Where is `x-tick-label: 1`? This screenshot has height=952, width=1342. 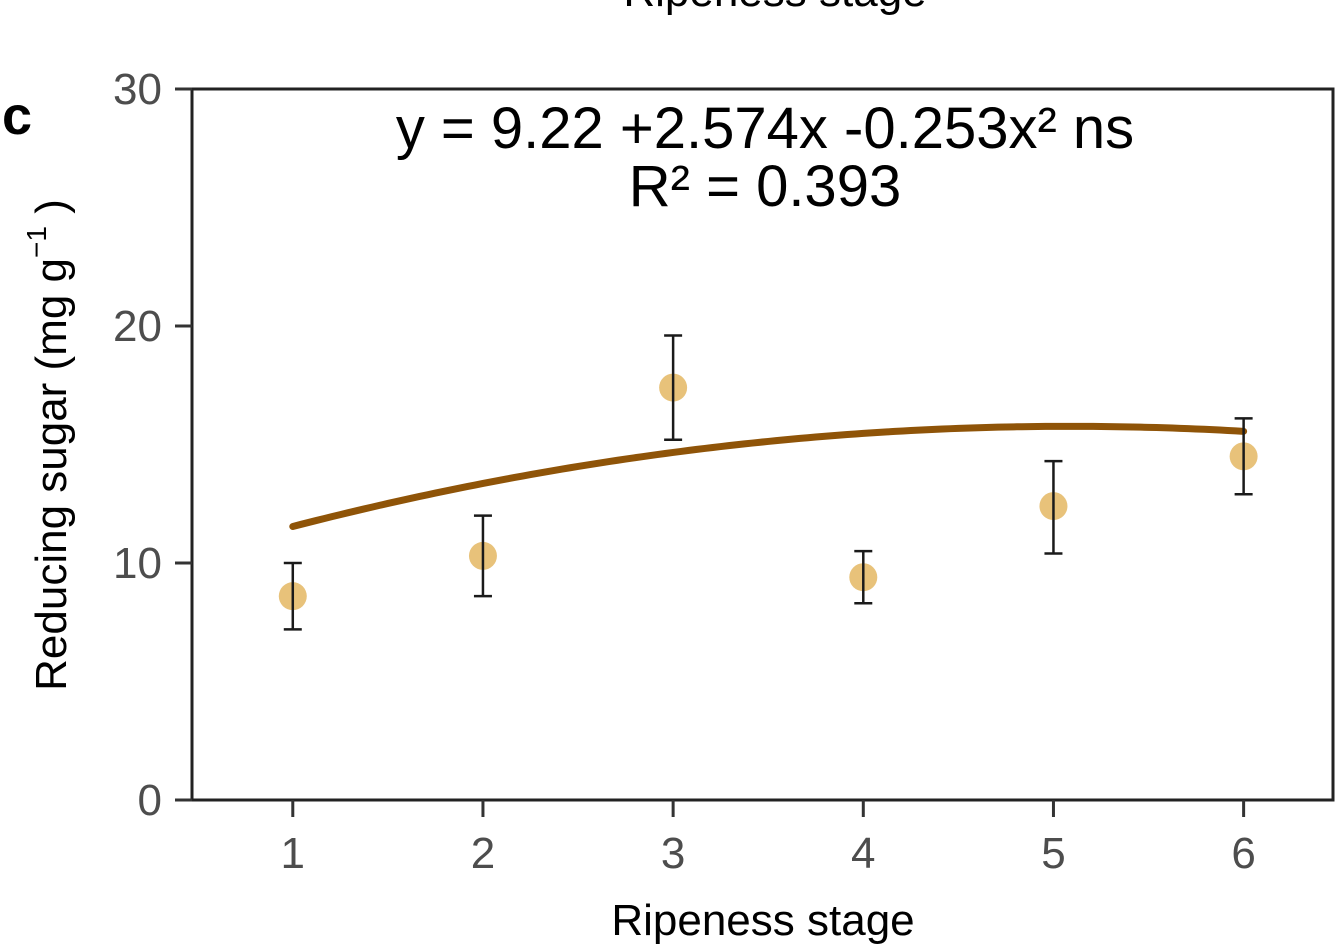 x-tick-label: 1 is located at coordinates (293, 853).